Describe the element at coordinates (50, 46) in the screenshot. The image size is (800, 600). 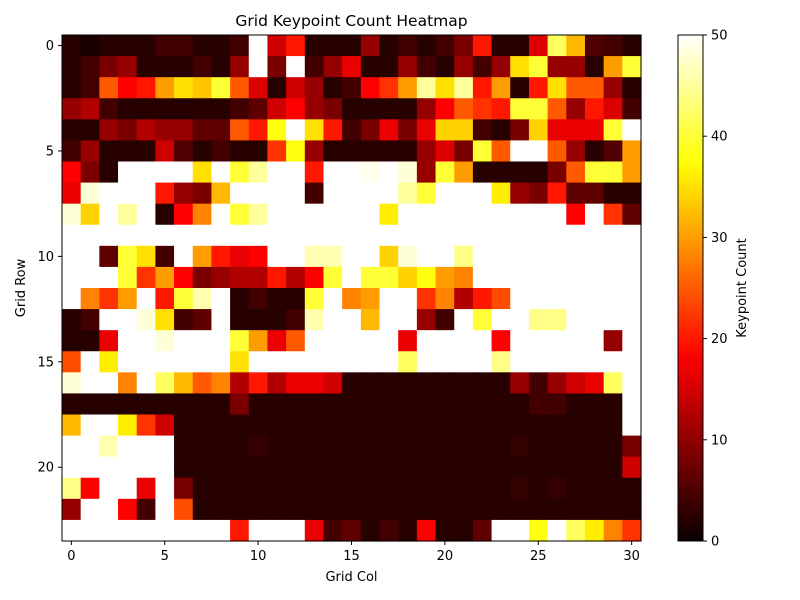
I see `y-tick-label: 0` at that location.